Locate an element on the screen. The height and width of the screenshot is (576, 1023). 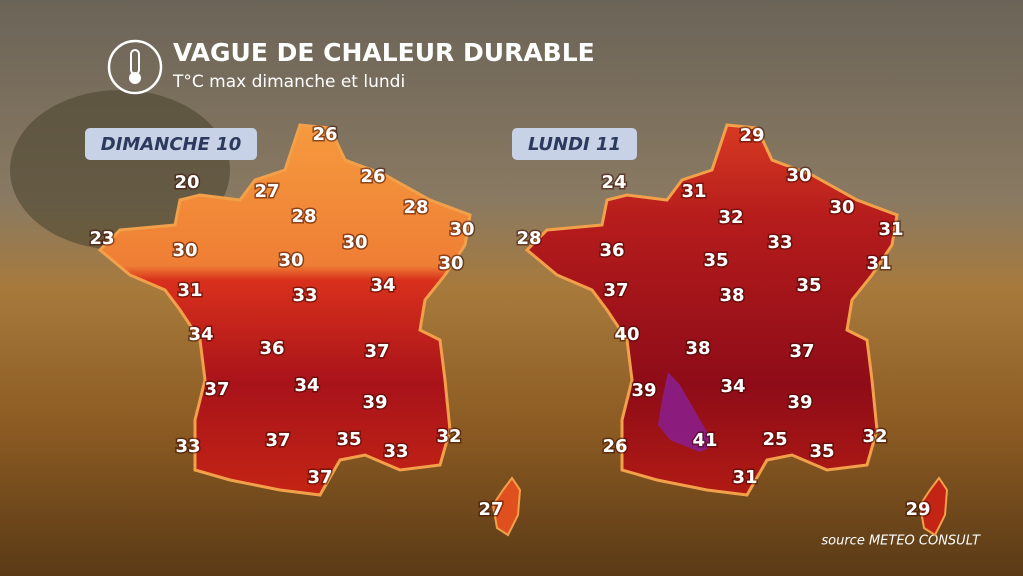
temperature: 24 is located at coordinates (613, 182).